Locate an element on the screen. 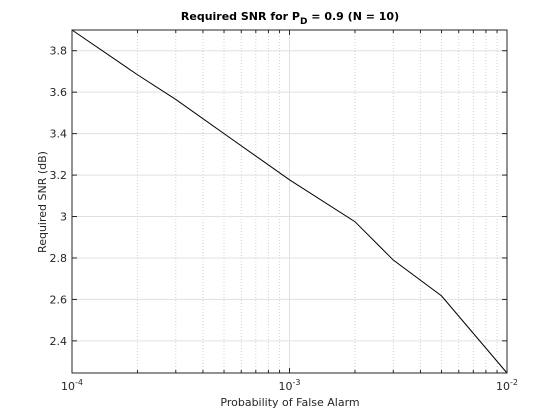 The height and width of the screenshot is (420, 560). title-subscript: D is located at coordinates (303, 22).